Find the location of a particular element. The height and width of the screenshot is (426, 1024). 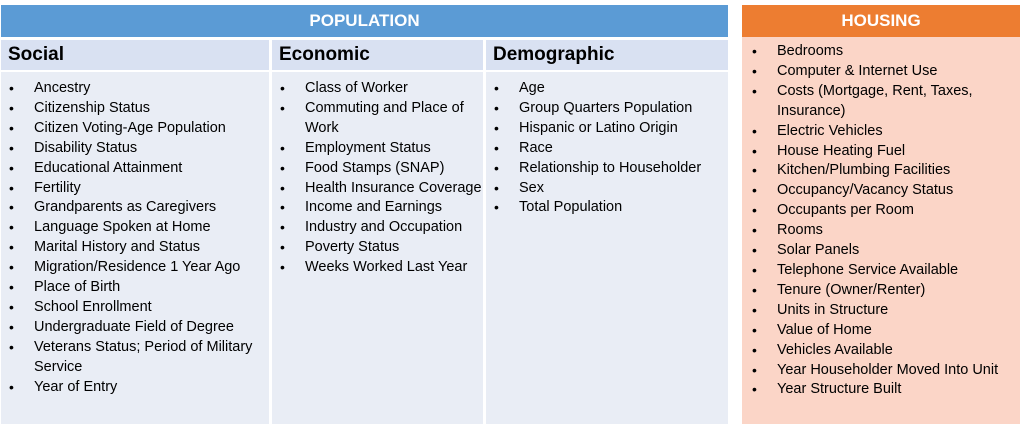

list-item: Place of Birth is located at coordinates (137, 288).